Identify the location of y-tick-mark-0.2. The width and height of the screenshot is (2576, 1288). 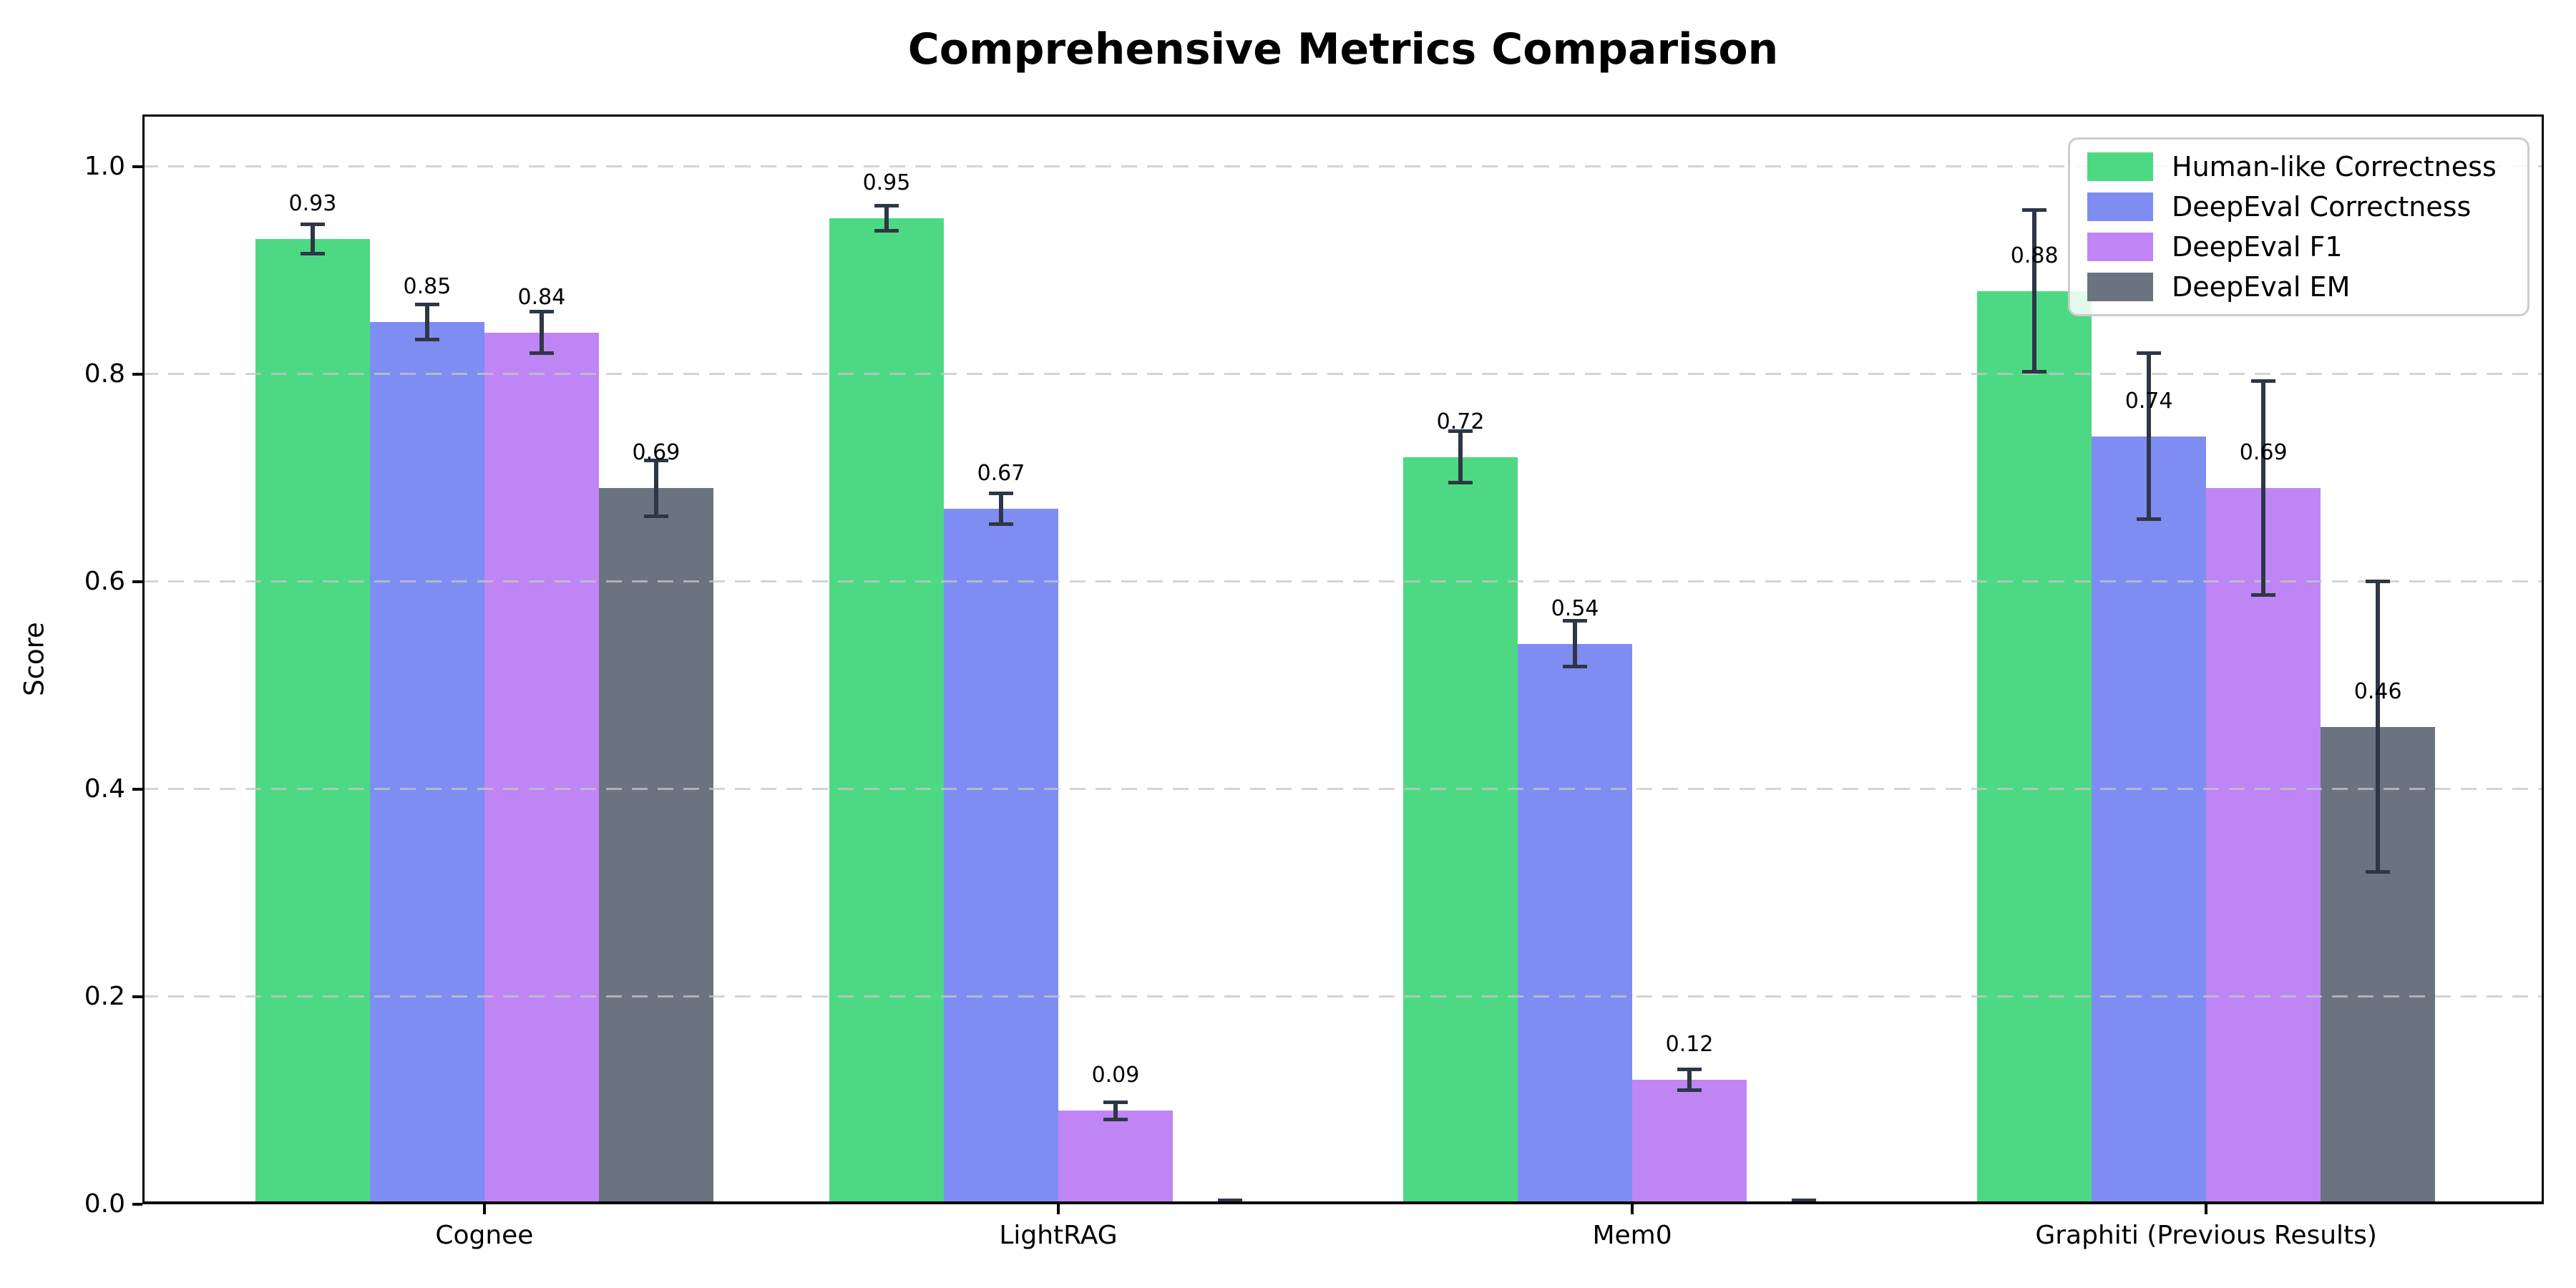
(137, 996).